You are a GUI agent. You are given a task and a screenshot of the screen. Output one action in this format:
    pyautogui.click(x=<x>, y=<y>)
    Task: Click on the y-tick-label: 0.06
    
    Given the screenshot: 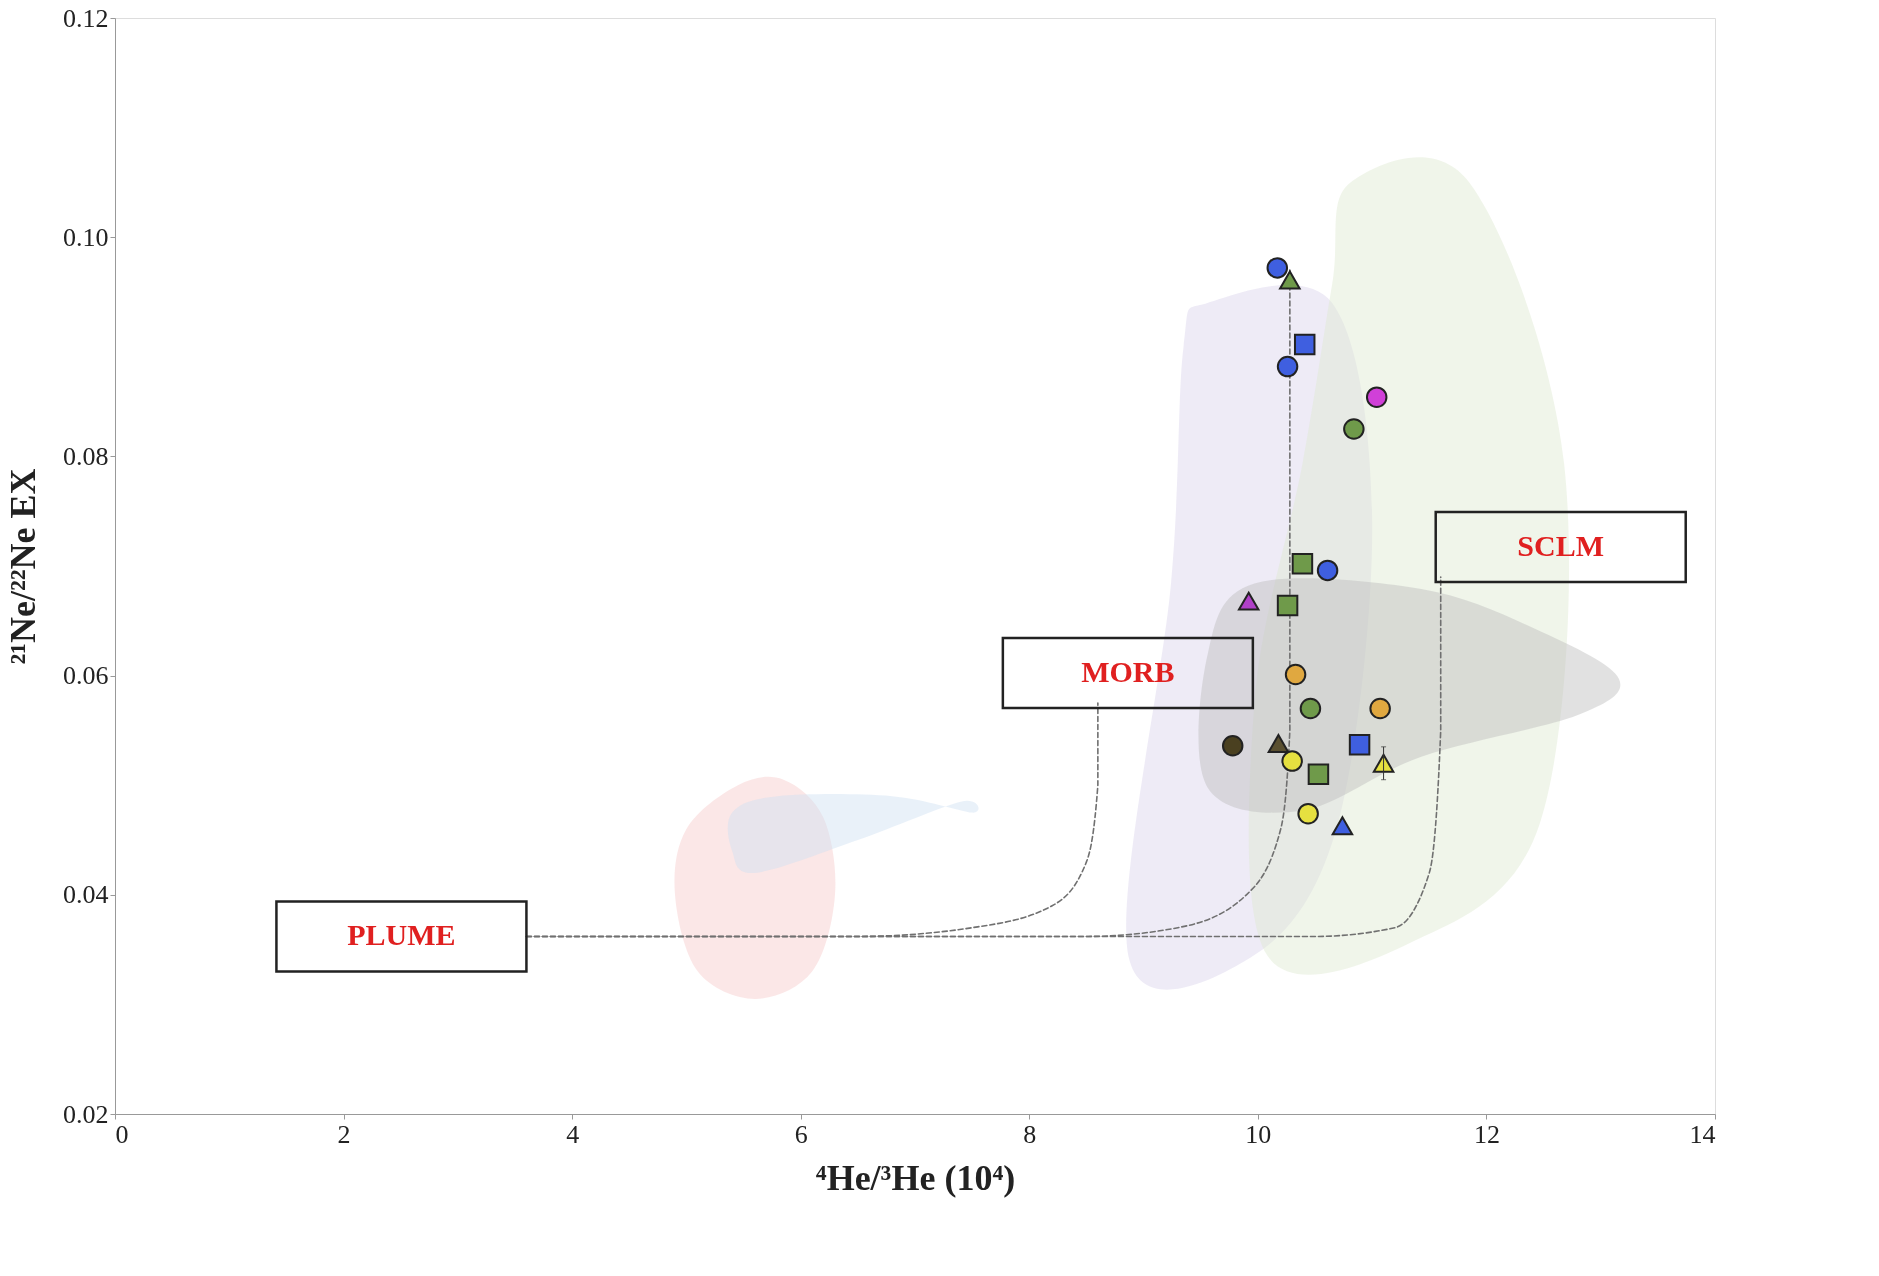 What is the action you would take?
    pyautogui.click(x=86, y=676)
    